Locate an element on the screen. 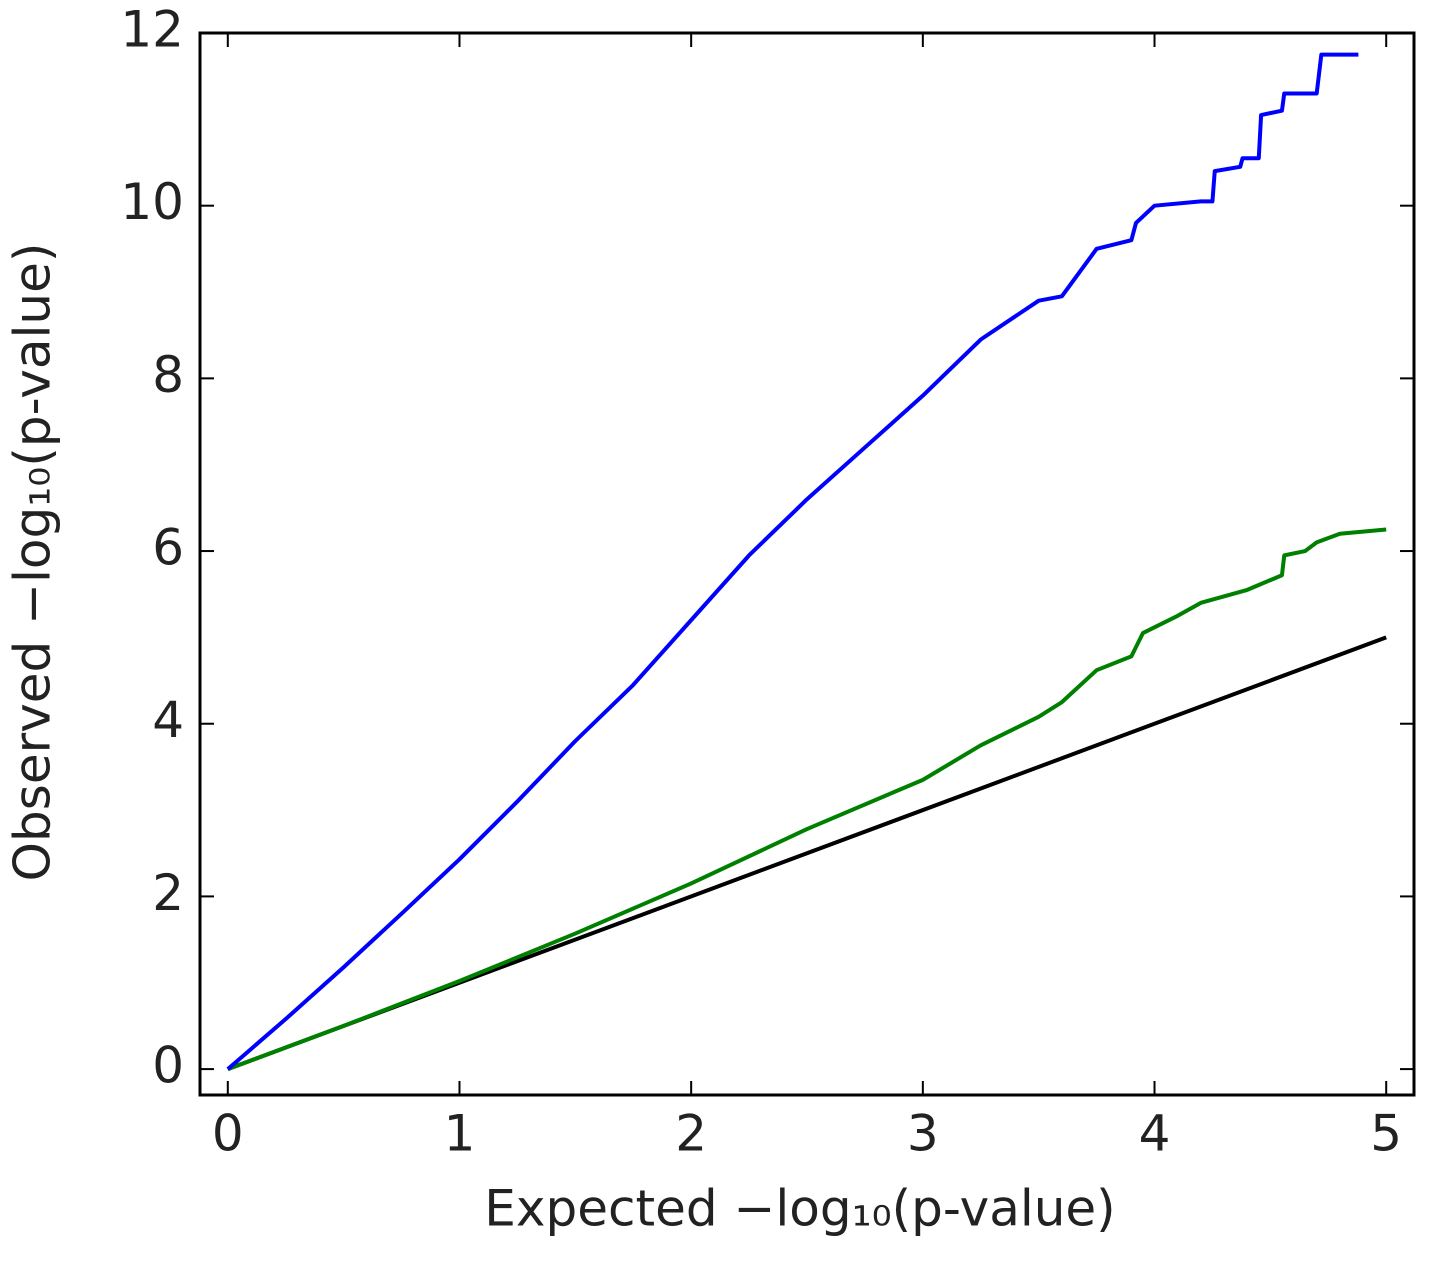 This screenshot has width=1446, height=1280. y-tick-label: 4 is located at coordinates (168, 720).